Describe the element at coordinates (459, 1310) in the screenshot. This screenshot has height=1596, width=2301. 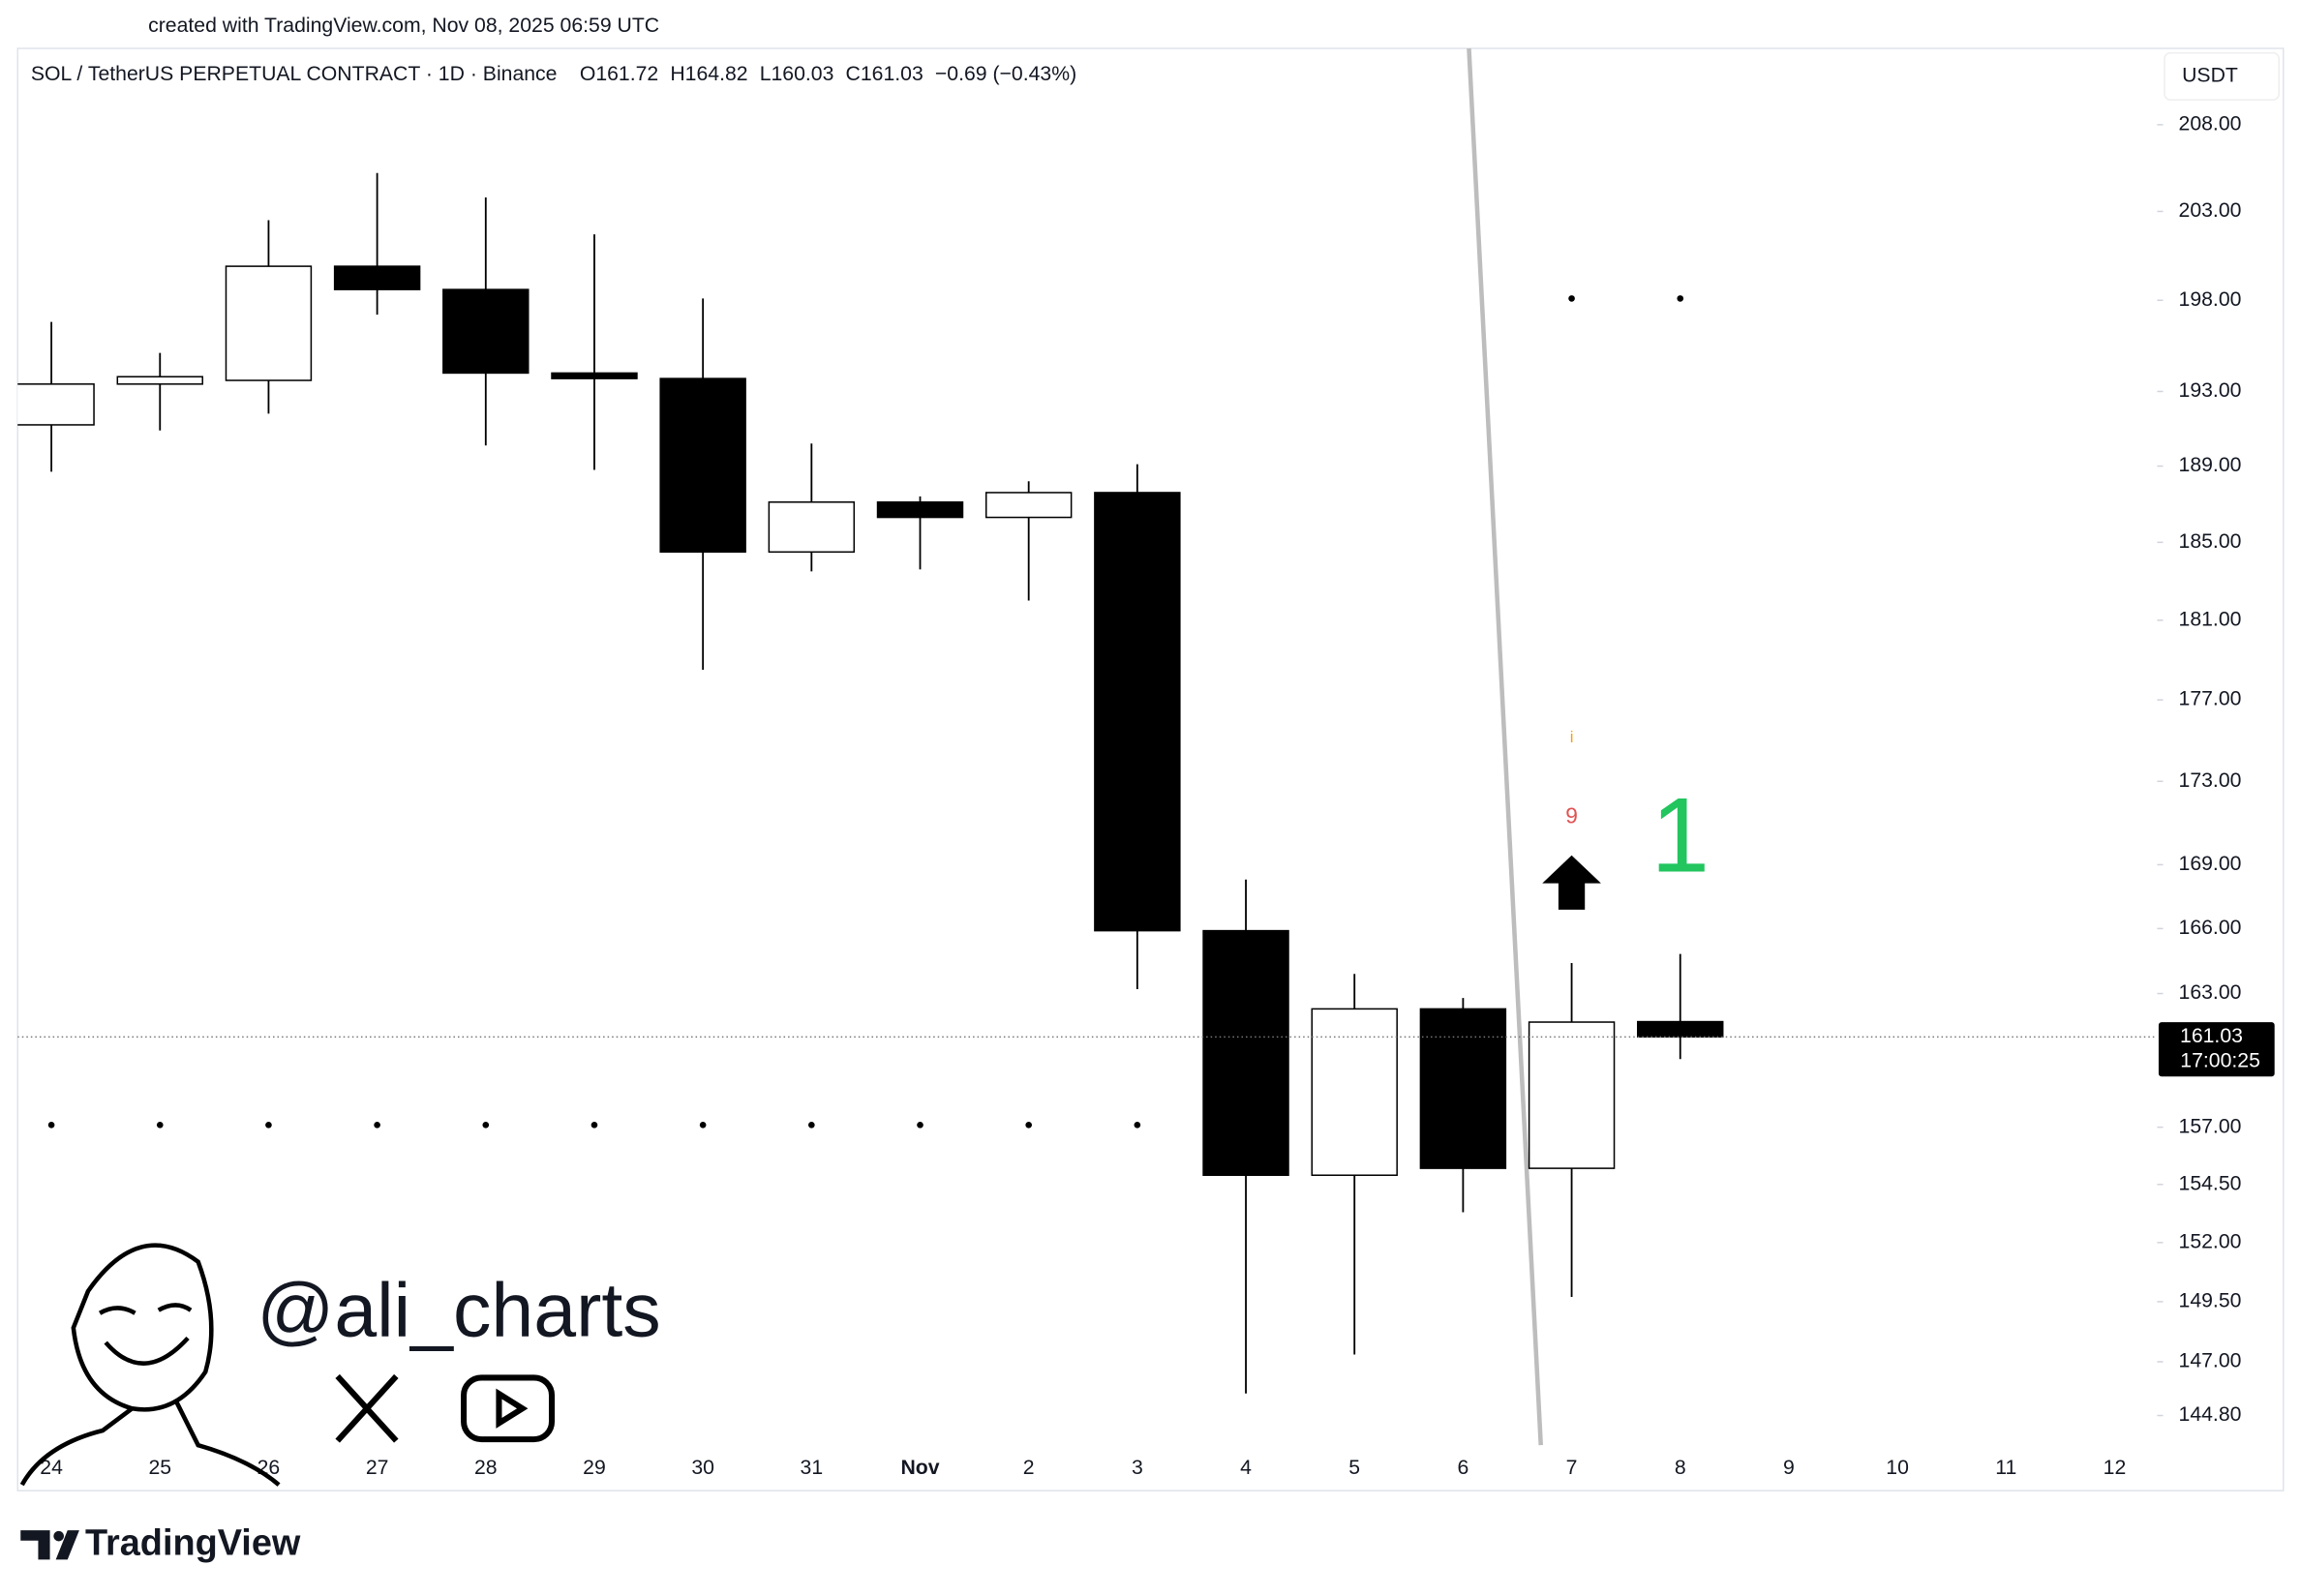
I see `watermark: @ali_charts` at that location.